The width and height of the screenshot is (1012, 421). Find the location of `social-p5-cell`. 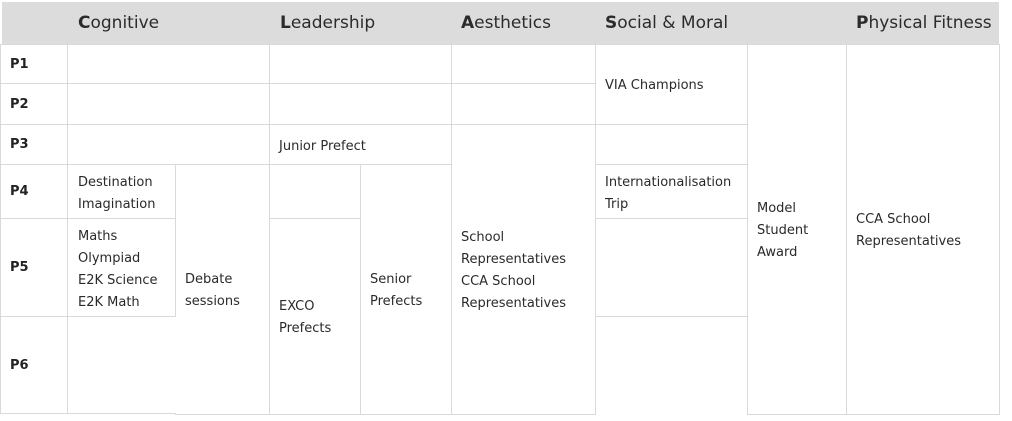

social-p5-cell is located at coordinates (671, 267).